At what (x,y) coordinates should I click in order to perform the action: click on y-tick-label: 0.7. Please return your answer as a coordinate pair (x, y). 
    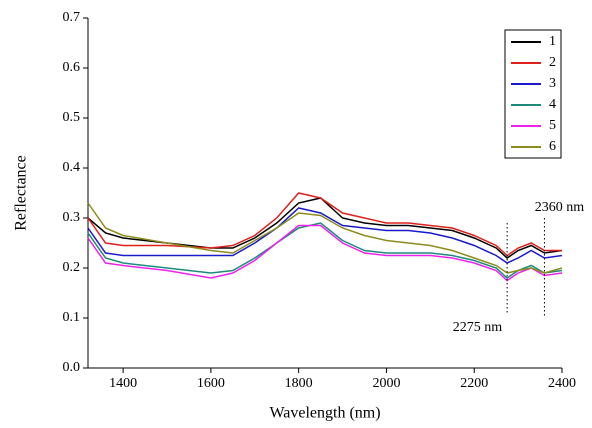
    Looking at the image, I should click on (72, 17).